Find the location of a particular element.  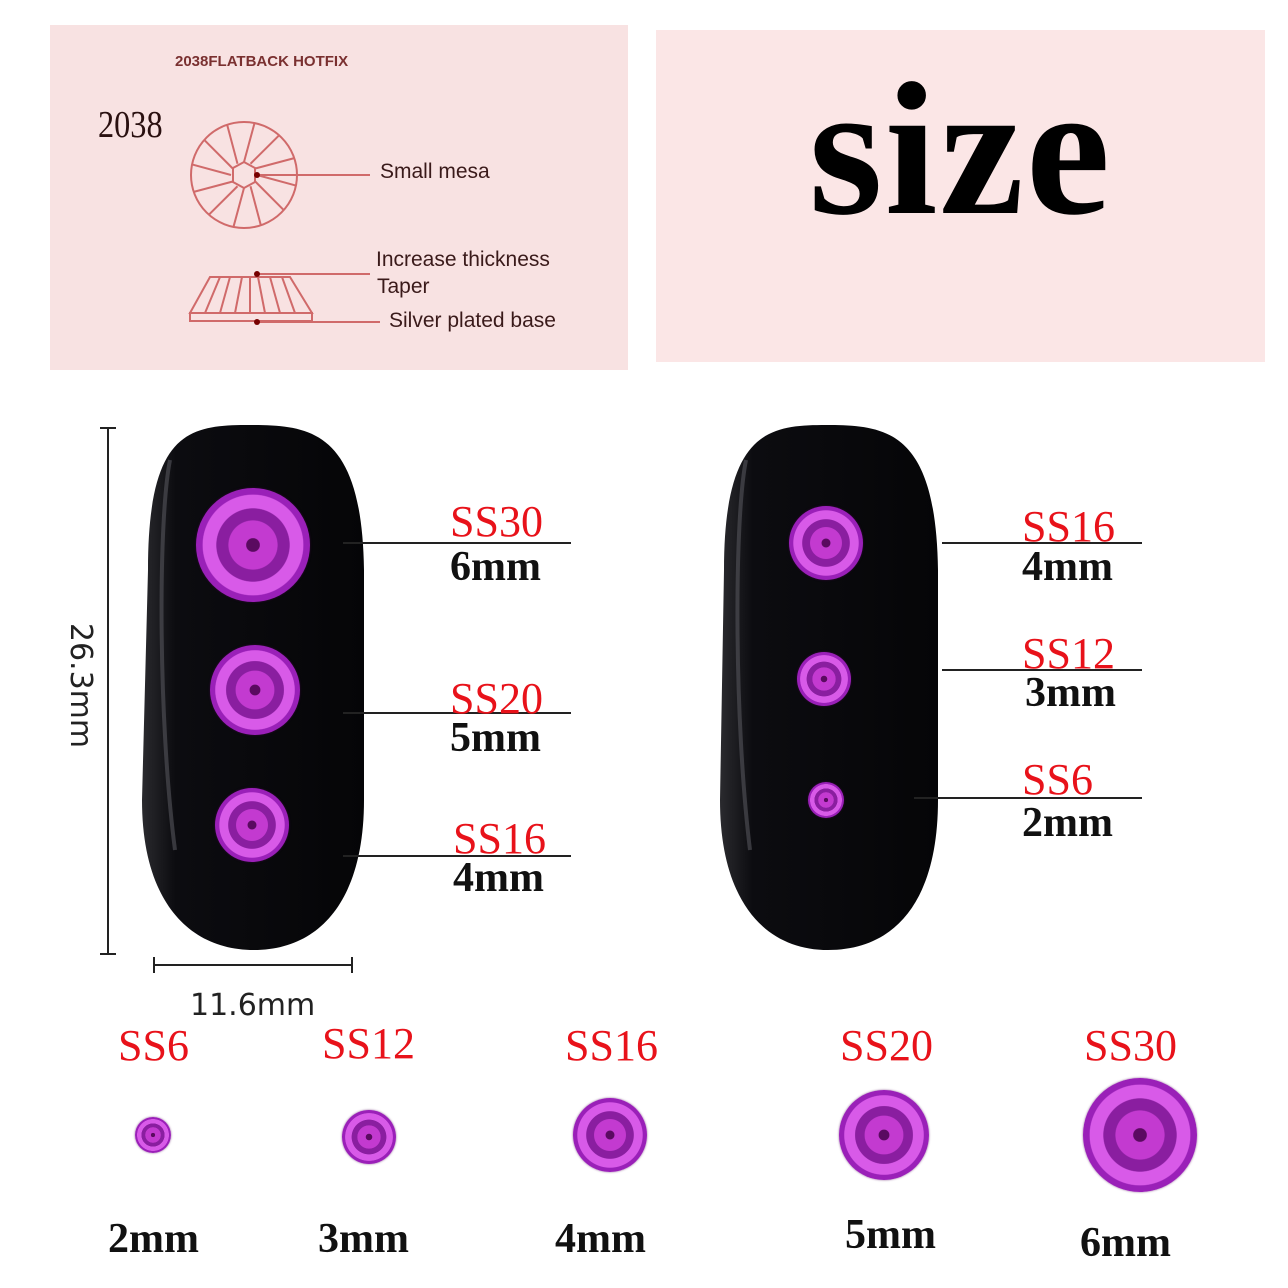

size-mm: 5mm is located at coordinates (890, 1235).